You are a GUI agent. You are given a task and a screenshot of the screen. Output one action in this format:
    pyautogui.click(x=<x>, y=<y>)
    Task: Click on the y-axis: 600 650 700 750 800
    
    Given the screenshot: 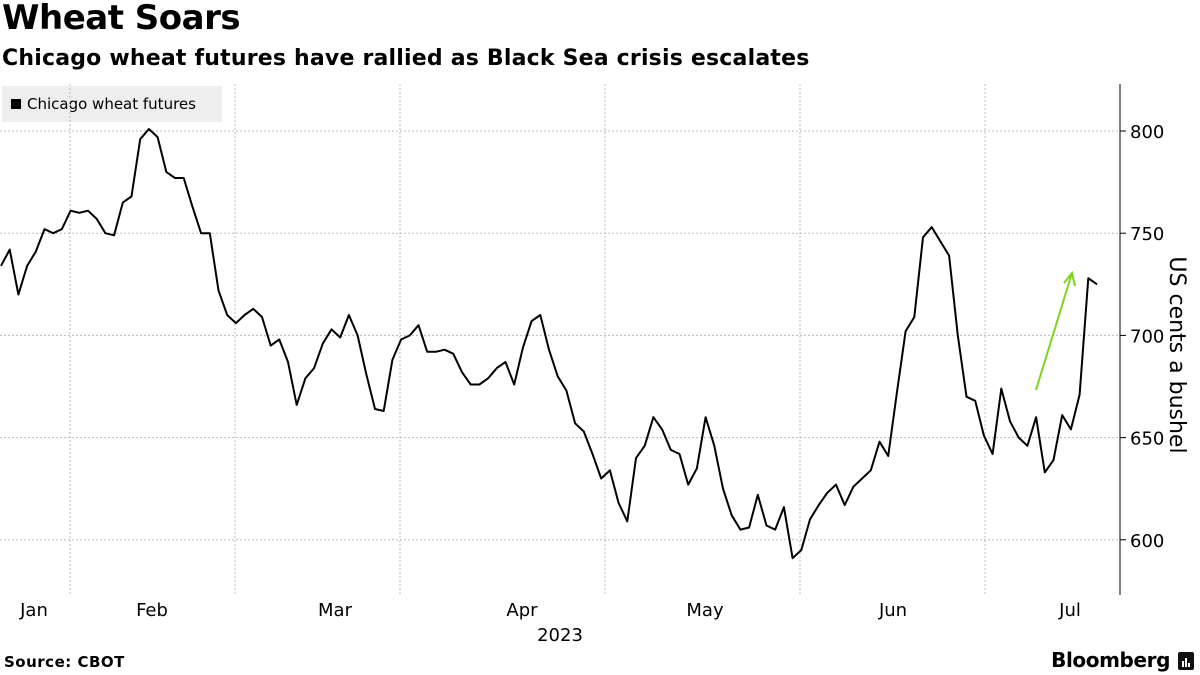 What is the action you would take?
    pyautogui.click(x=1141, y=339)
    